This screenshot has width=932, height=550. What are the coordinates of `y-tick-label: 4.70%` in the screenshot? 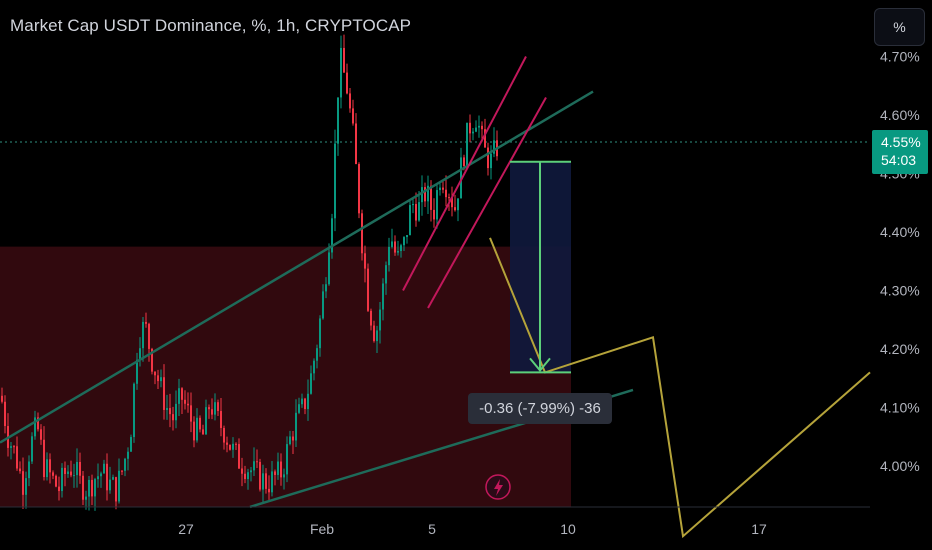 It's located at (900, 57).